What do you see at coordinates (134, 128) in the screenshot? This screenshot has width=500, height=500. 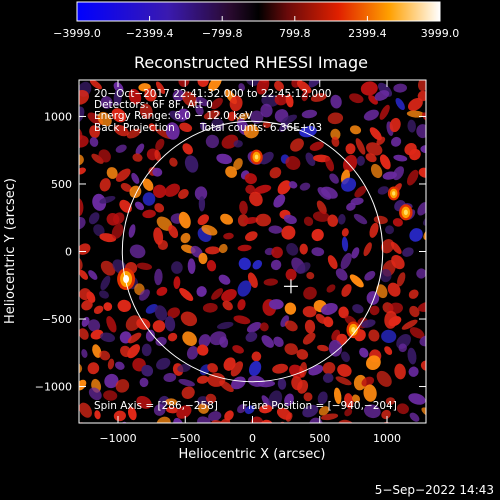 I see `method-label: Back Projection` at bounding box center [134, 128].